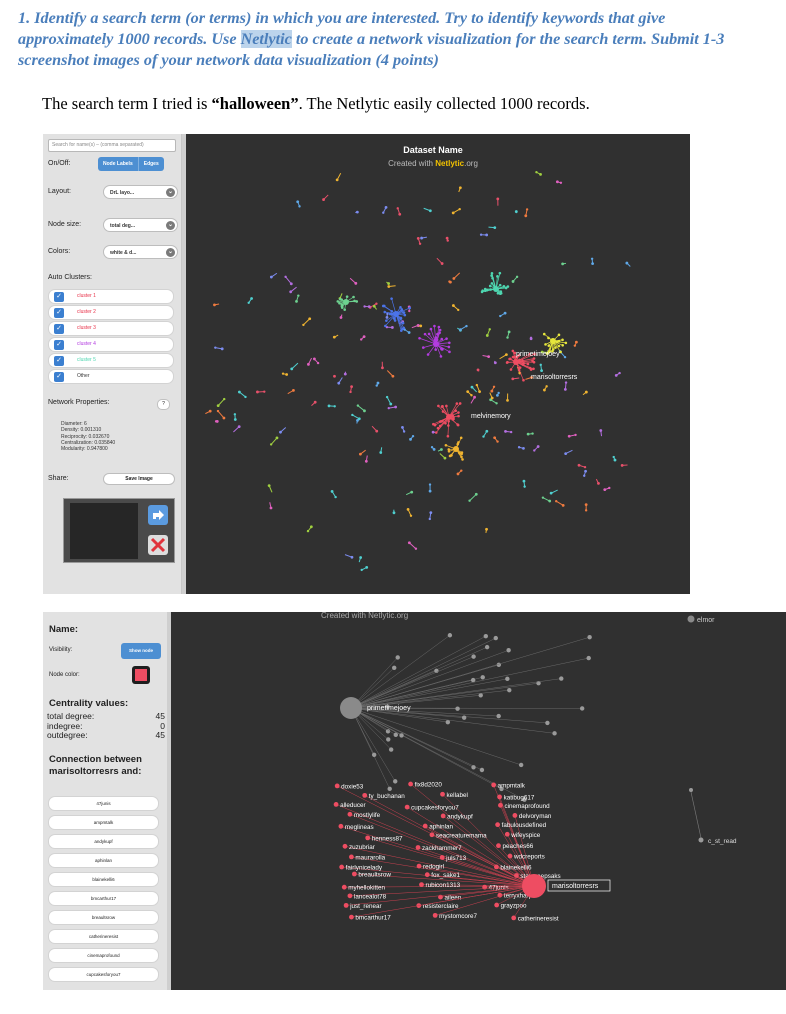 The image size is (786, 1014). Describe the element at coordinates (368, 838) in the screenshot. I see `node-henness87` at that location.